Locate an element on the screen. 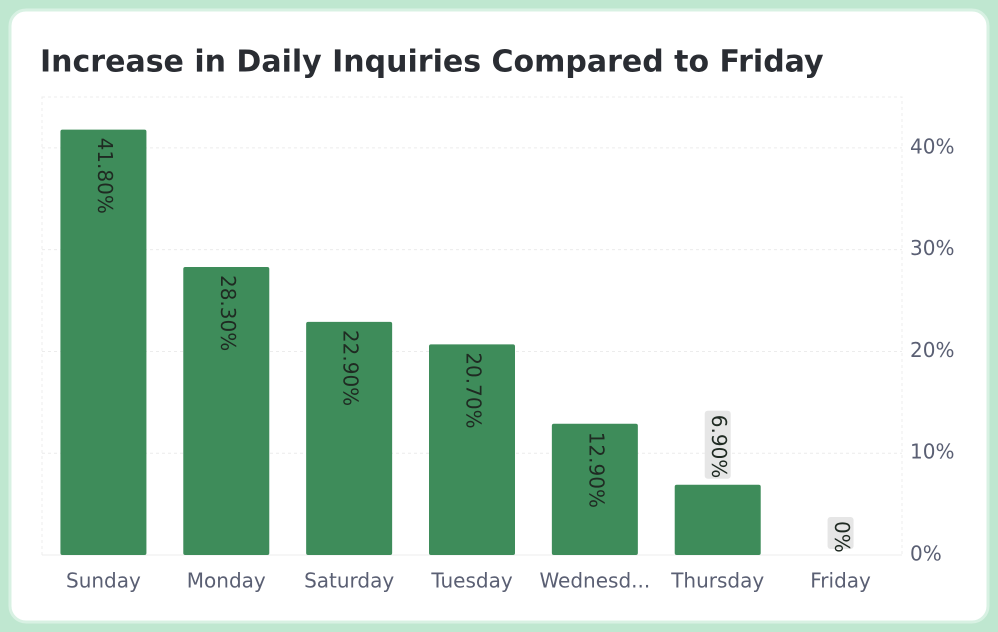  y-tick-label: 40% is located at coordinates (932, 146).